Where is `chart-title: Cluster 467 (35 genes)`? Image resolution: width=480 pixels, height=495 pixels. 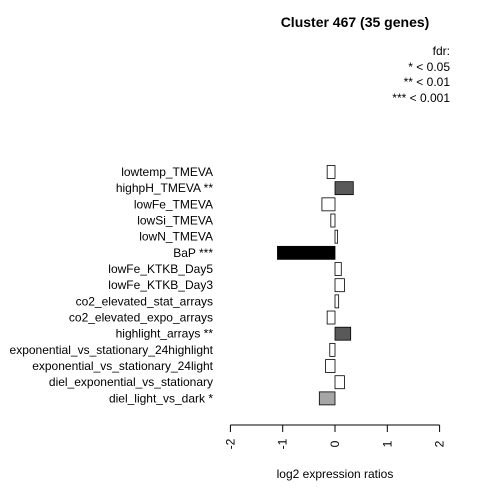 chart-title: Cluster 467 (35 genes) is located at coordinates (355, 22).